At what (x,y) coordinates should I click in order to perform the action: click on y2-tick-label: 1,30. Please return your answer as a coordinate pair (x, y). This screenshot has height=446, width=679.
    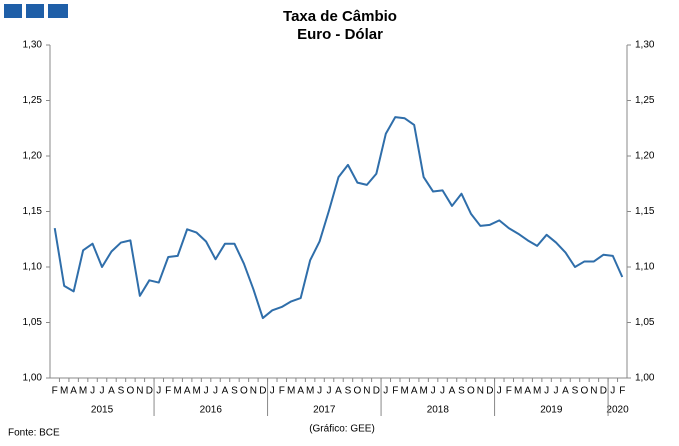
    Looking at the image, I should click on (645, 45).